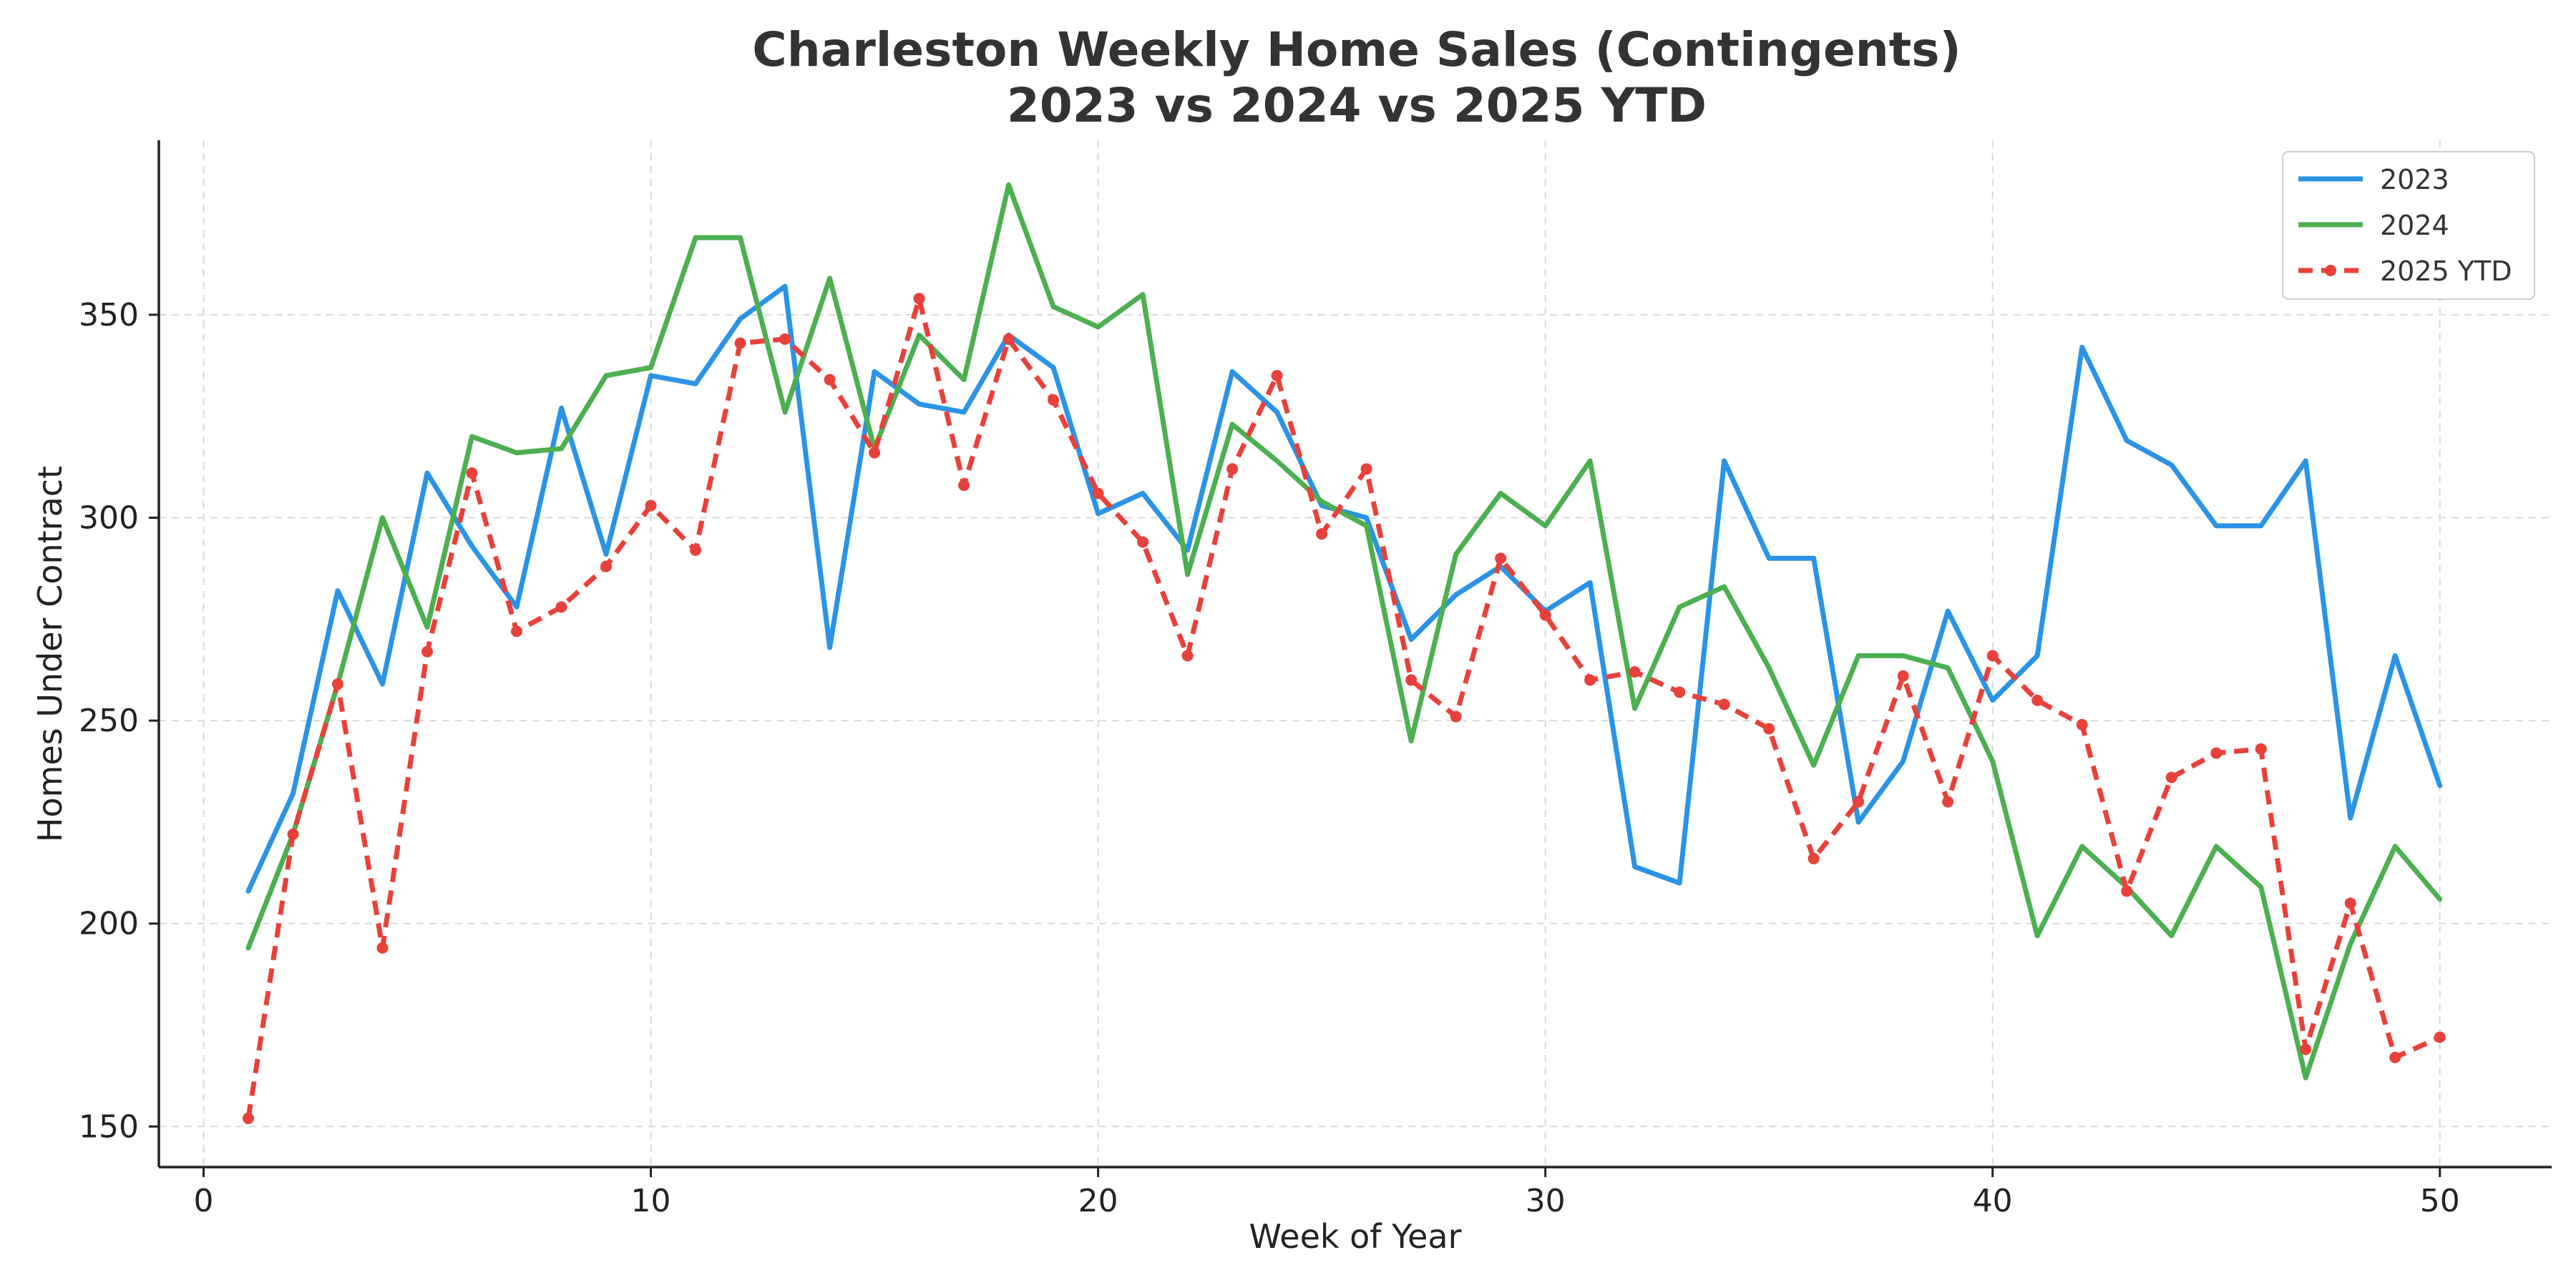 This screenshot has height=1288, width=2576. What do you see at coordinates (204, 1201) in the screenshot?
I see `x-tick-label: 0` at bounding box center [204, 1201].